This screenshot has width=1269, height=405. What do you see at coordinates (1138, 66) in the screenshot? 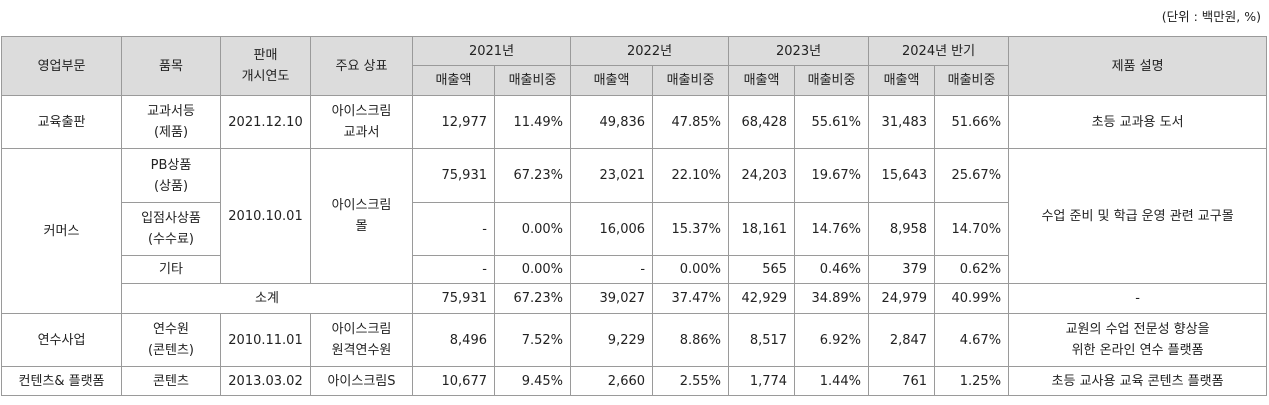
I see `header-description: 제품 설명` at bounding box center [1138, 66].